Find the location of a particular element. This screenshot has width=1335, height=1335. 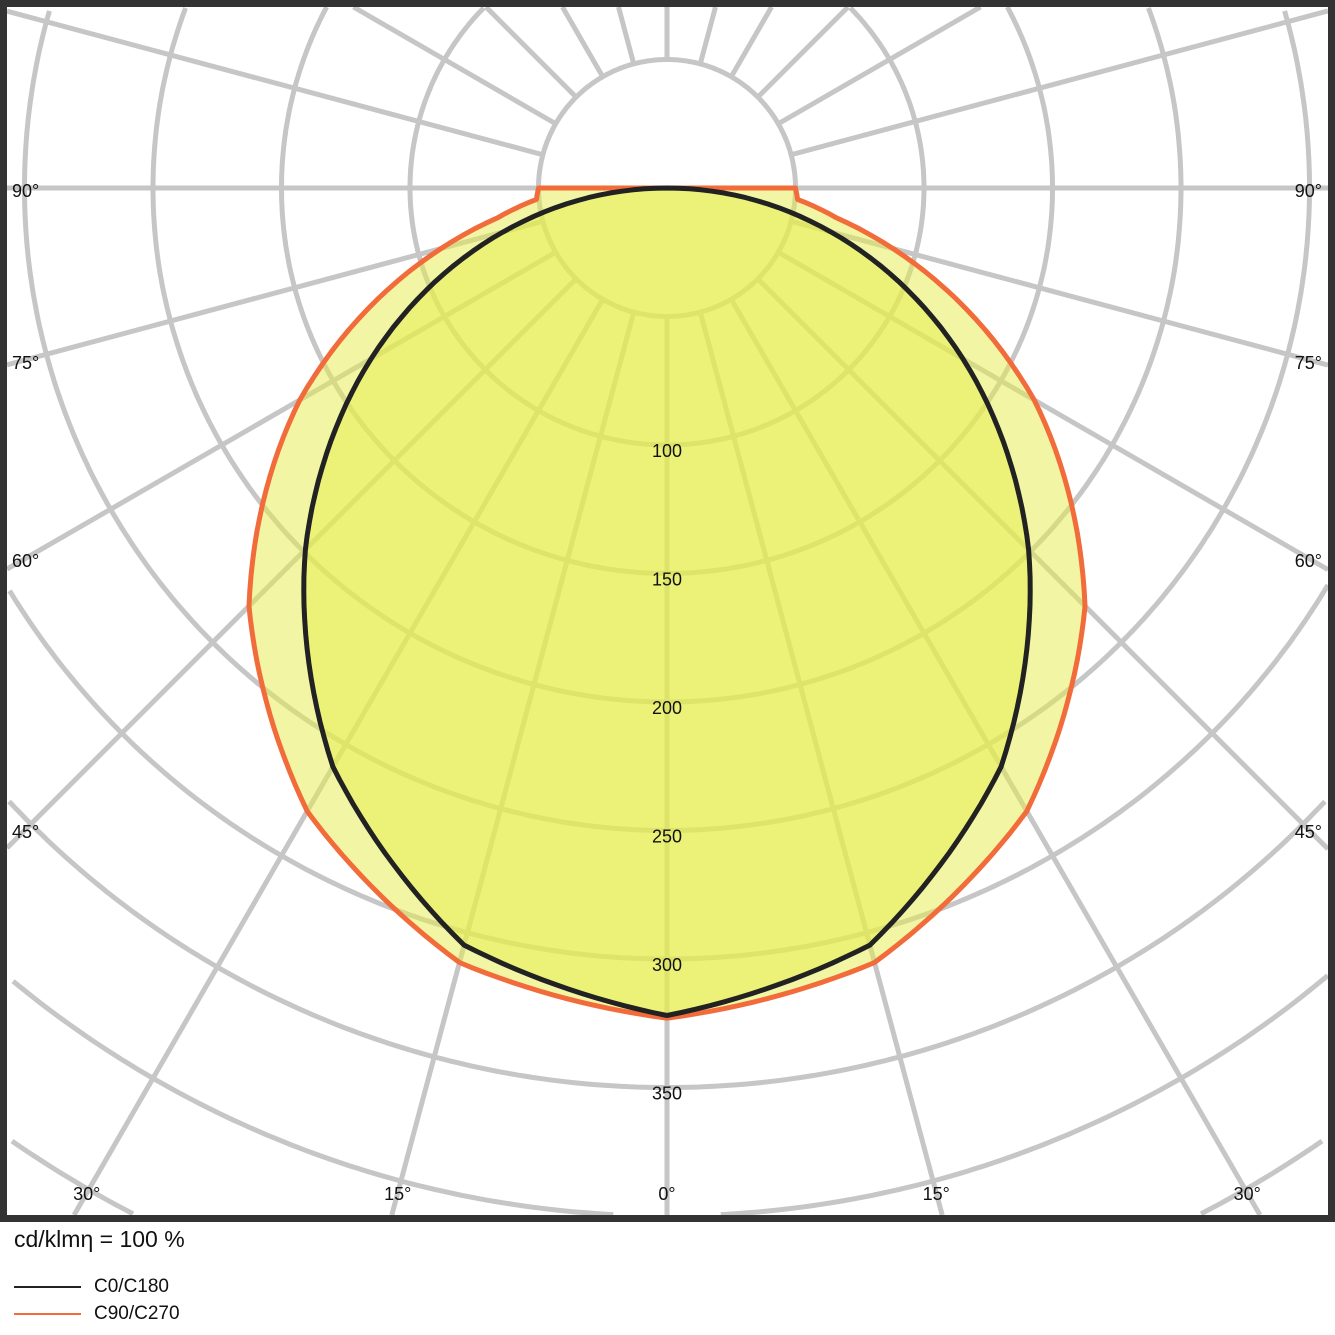

angle-tick-label: 0° is located at coordinates (666, 1194).